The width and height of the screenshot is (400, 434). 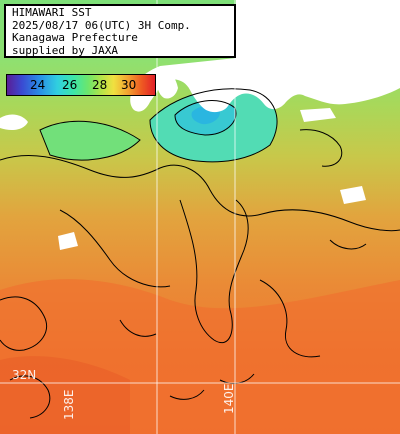 I want to click on colorbar-tick-26: 26, so click(x=70, y=85).